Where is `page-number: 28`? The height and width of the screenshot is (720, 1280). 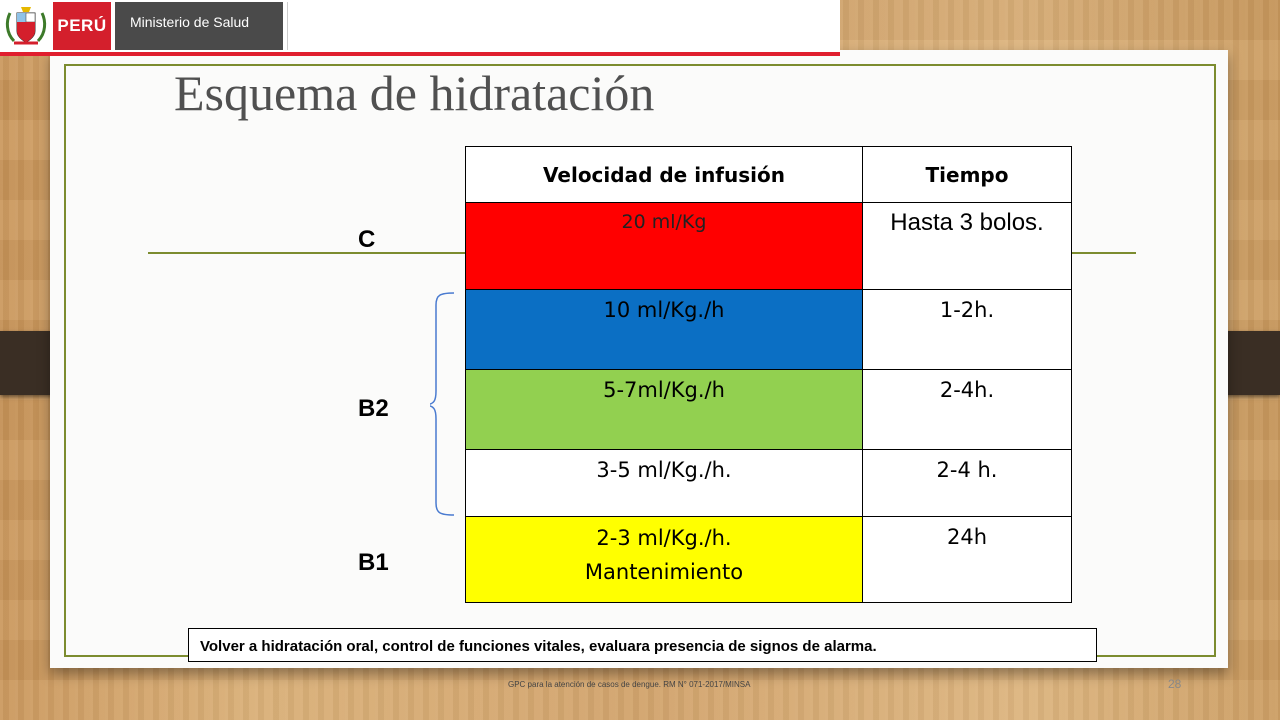
page-number: 28 is located at coordinates (1175, 684).